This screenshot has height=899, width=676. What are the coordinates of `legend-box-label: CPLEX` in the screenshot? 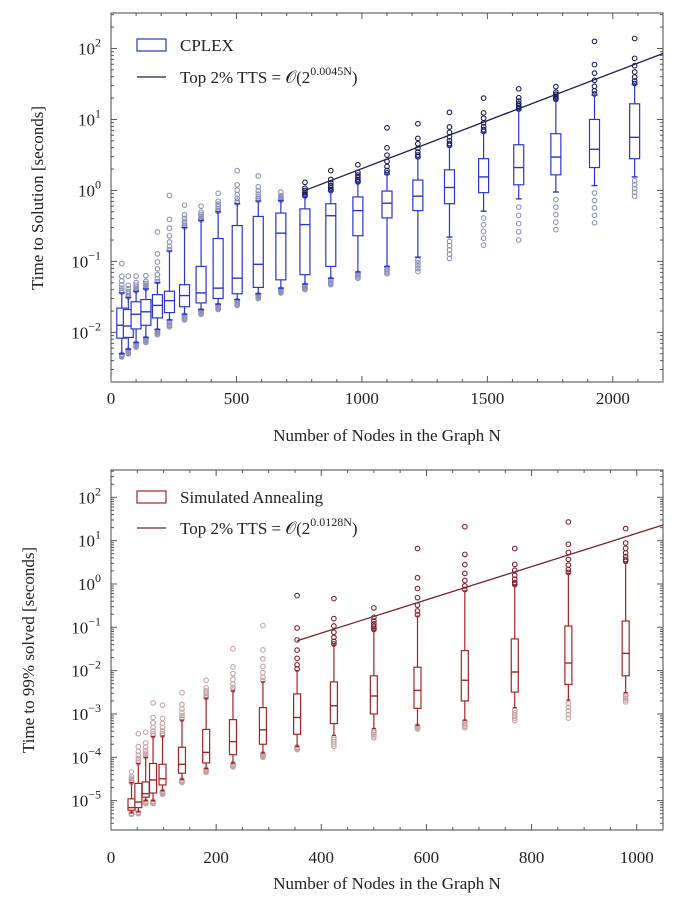 It's located at (207, 45).